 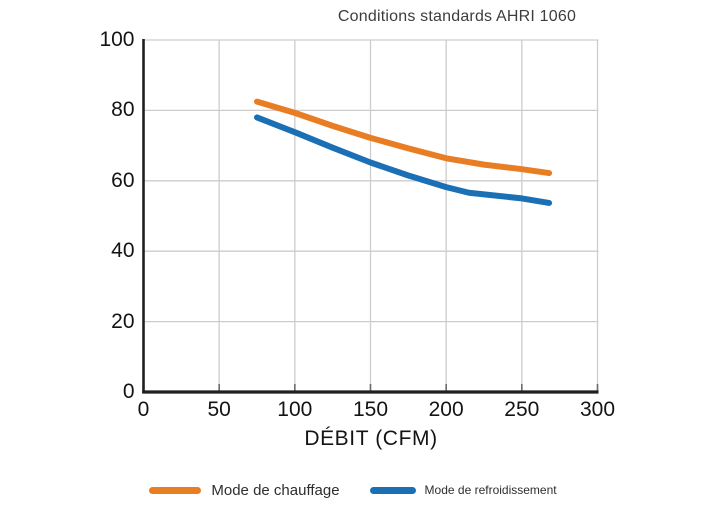 What do you see at coordinates (143, 409) in the screenshot?
I see `x-tick-label: 0` at bounding box center [143, 409].